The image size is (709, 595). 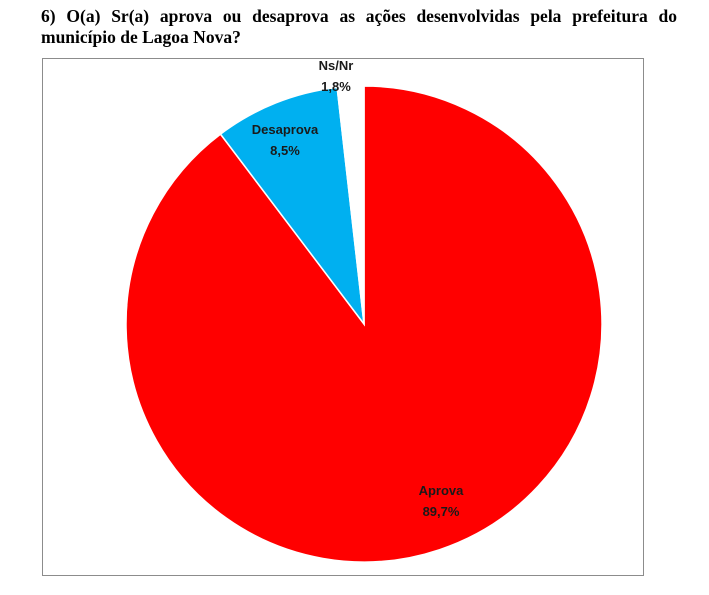 I want to click on slice-label: Desaprova, so click(x=285, y=129).